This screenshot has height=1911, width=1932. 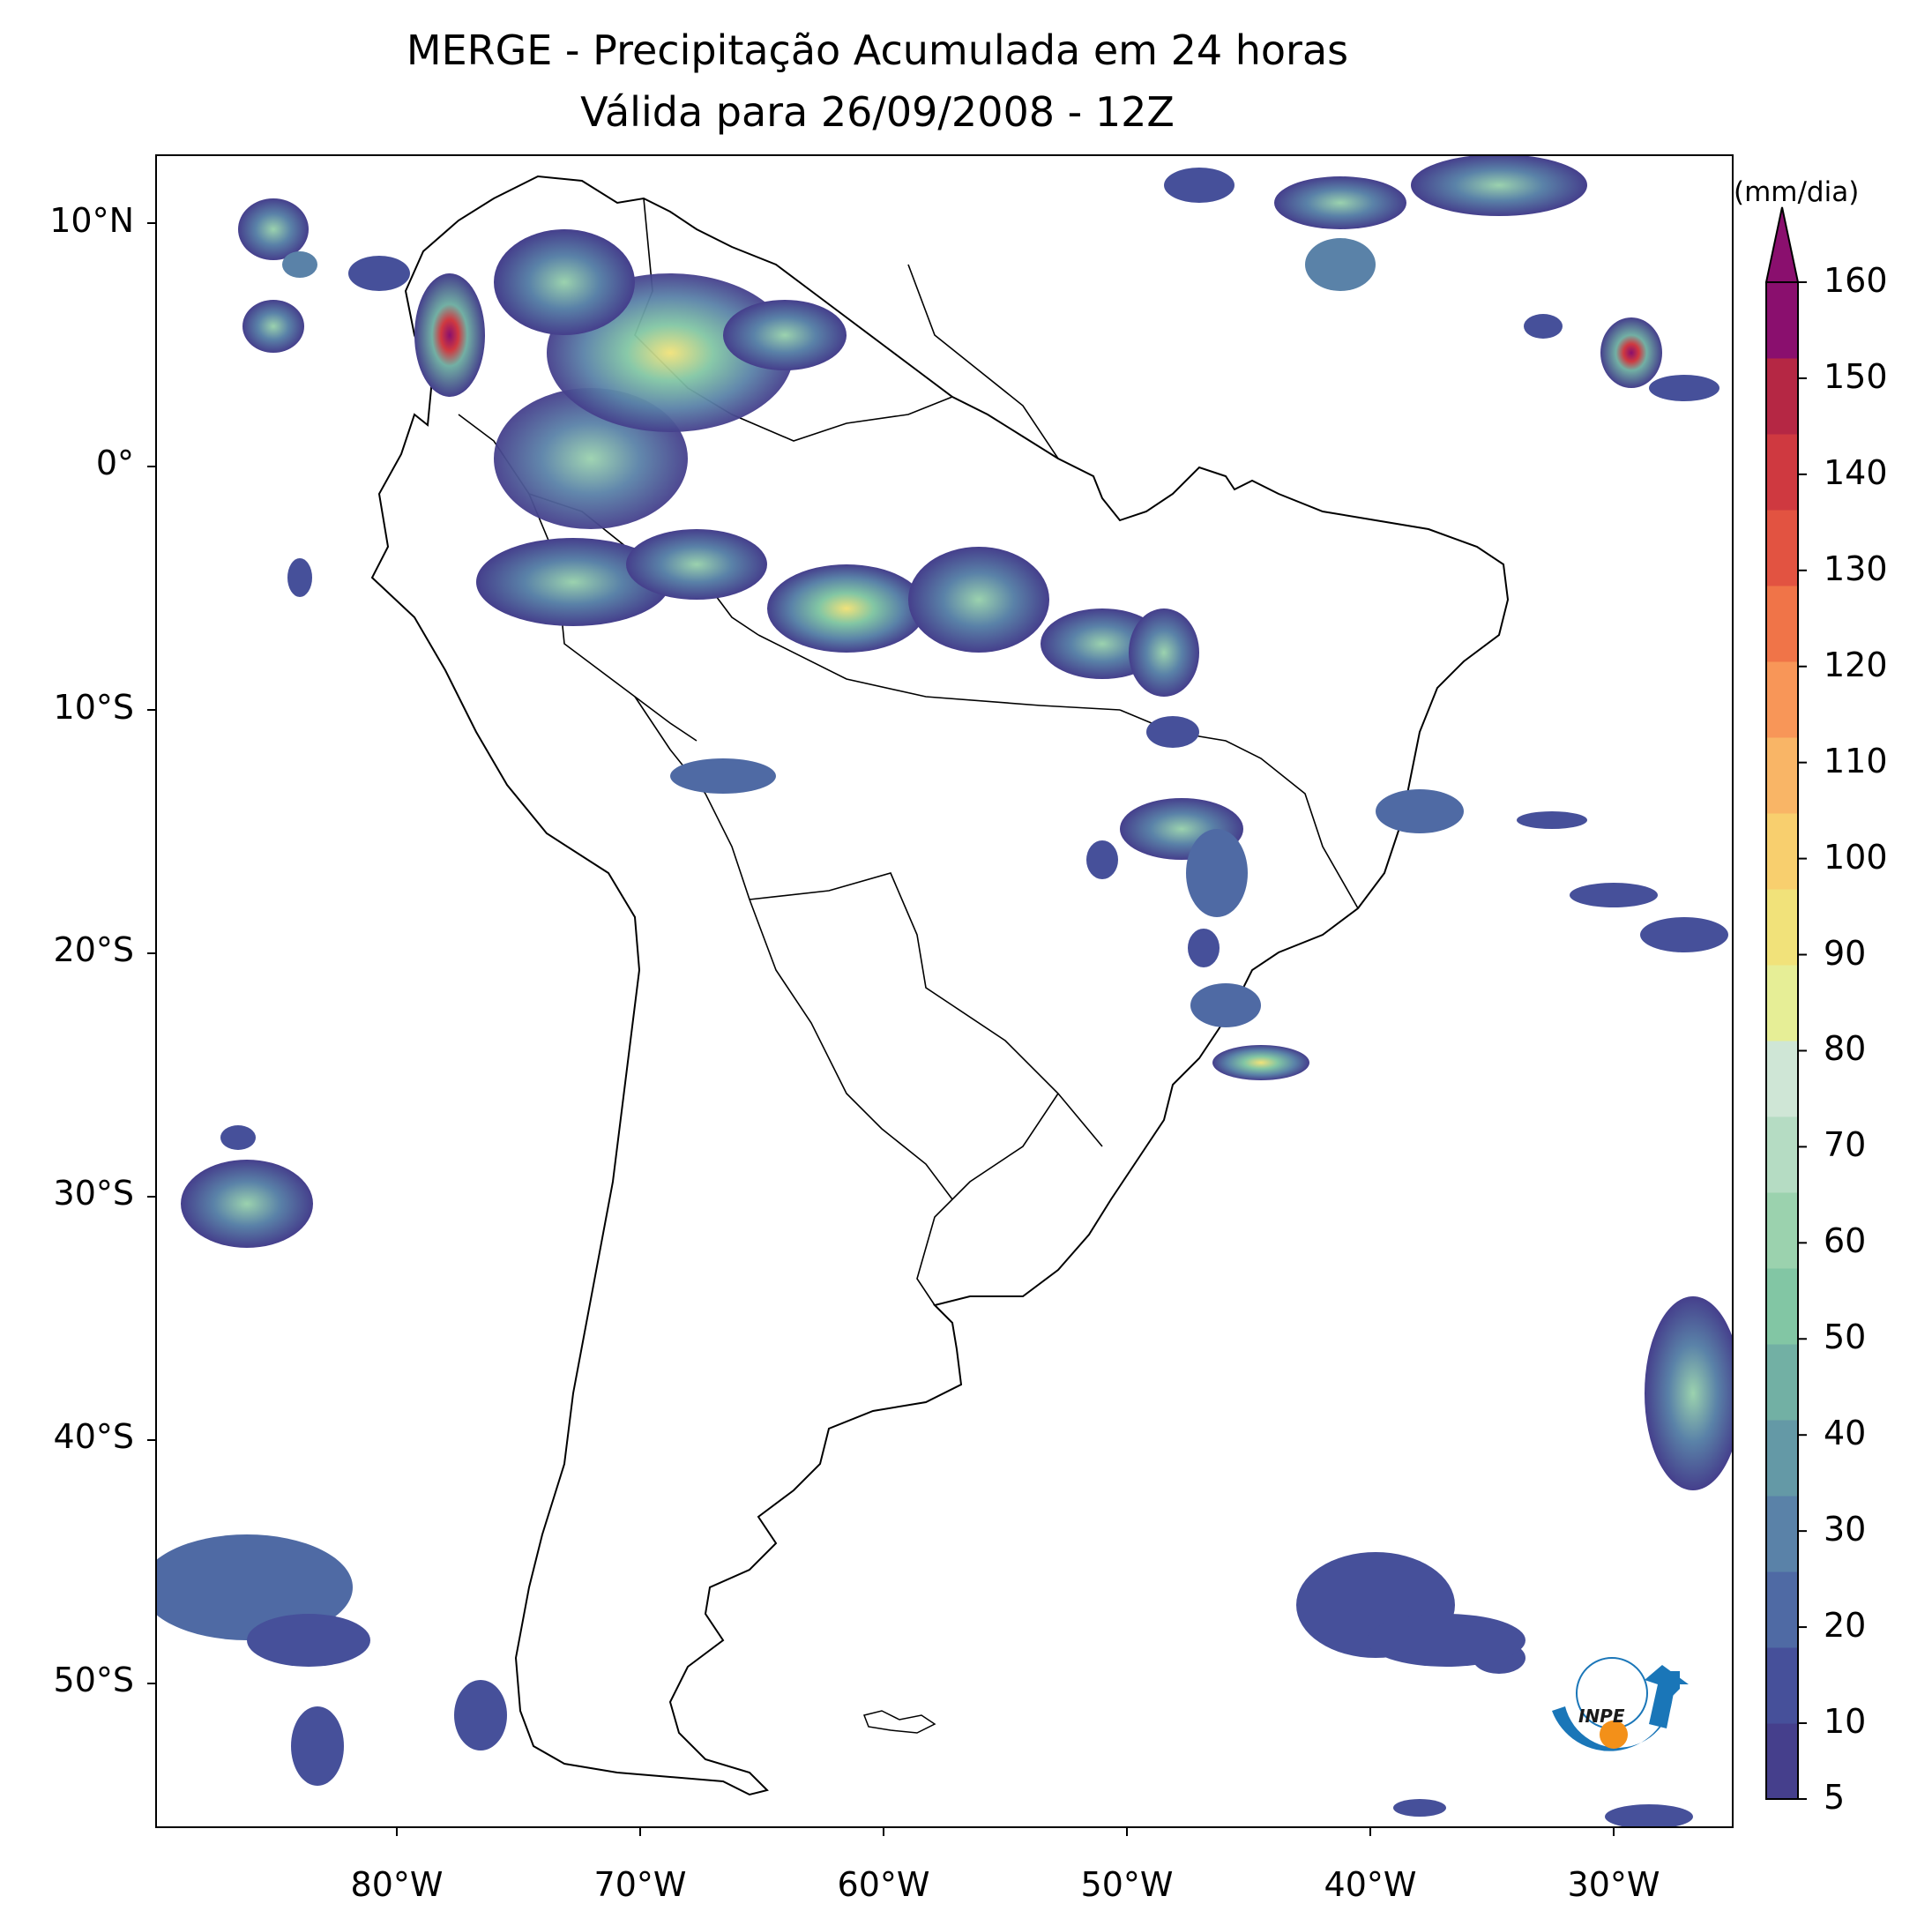 I want to click on lat-label-30s: 30°S, so click(x=93, y=1194).